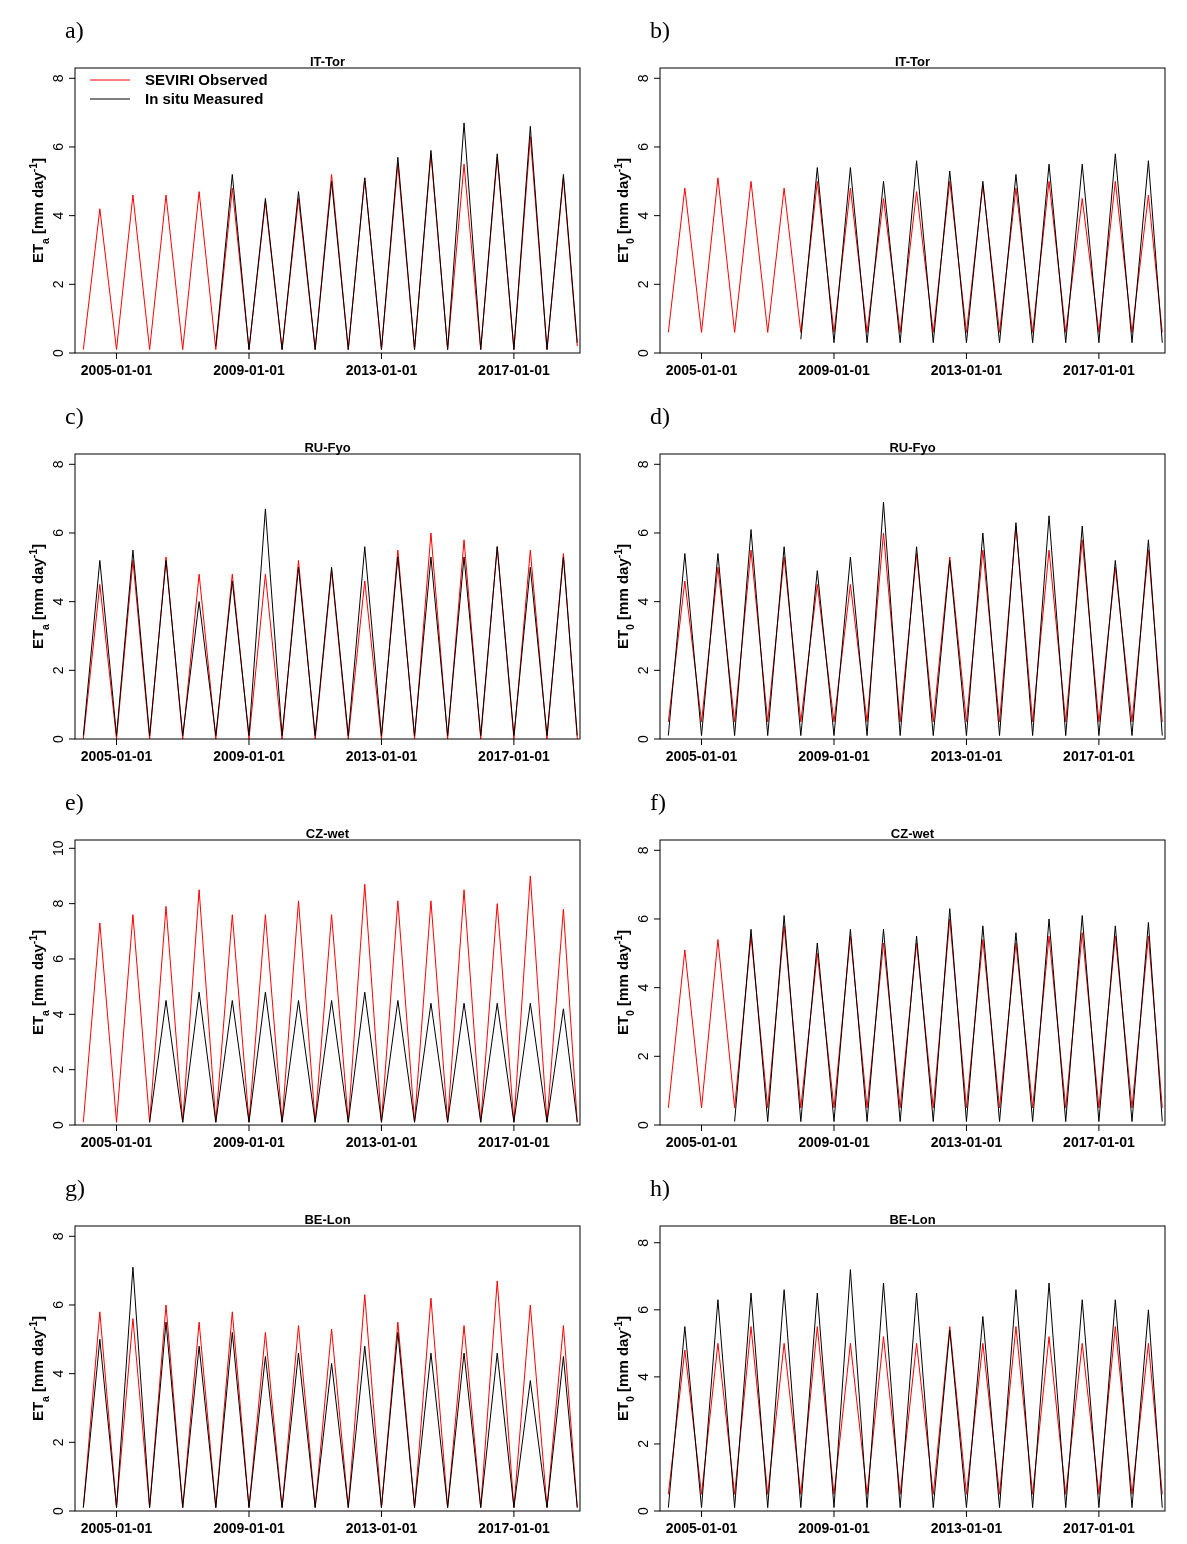 Image resolution: width=1187 pixels, height=1544 pixels. I want to click on text: e), so click(74, 802).